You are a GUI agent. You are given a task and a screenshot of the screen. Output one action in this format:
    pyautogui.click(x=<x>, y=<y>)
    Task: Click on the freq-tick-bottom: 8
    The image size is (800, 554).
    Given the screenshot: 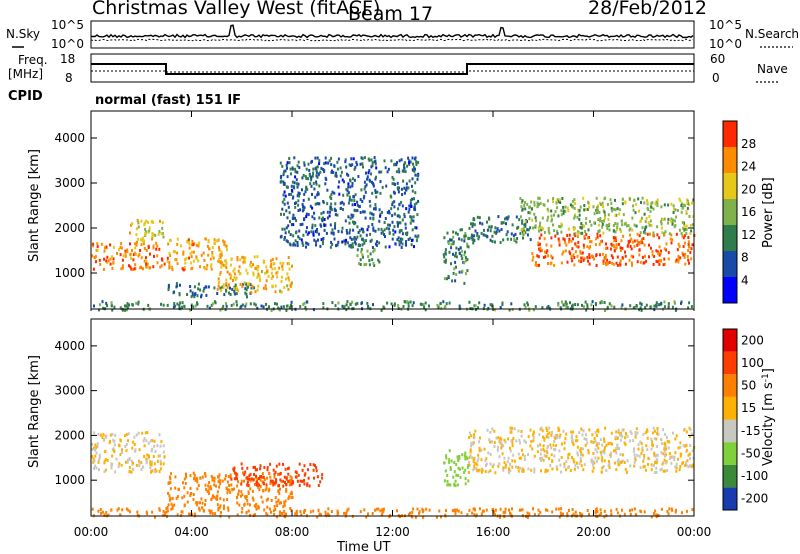 What is the action you would take?
    pyautogui.click(x=69, y=78)
    